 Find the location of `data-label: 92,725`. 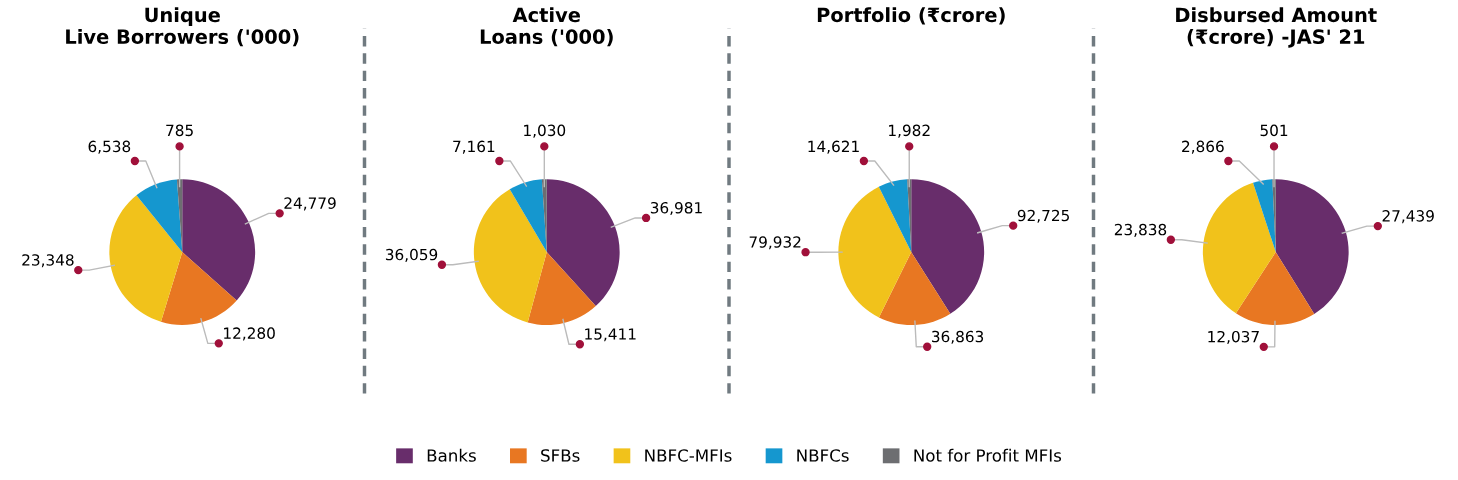

data-label: 92,725 is located at coordinates (1043, 216).